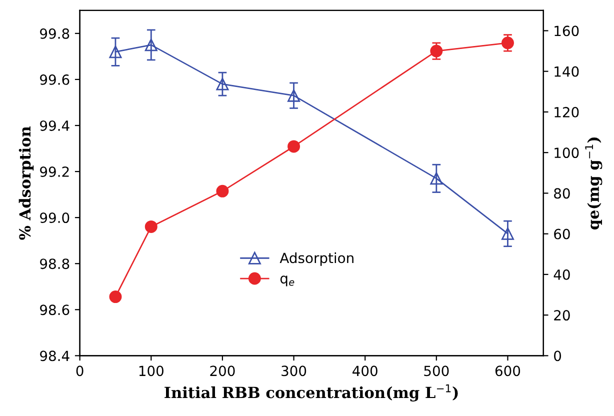  I want to click on y2-tick-label: 120, so click(566, 112).